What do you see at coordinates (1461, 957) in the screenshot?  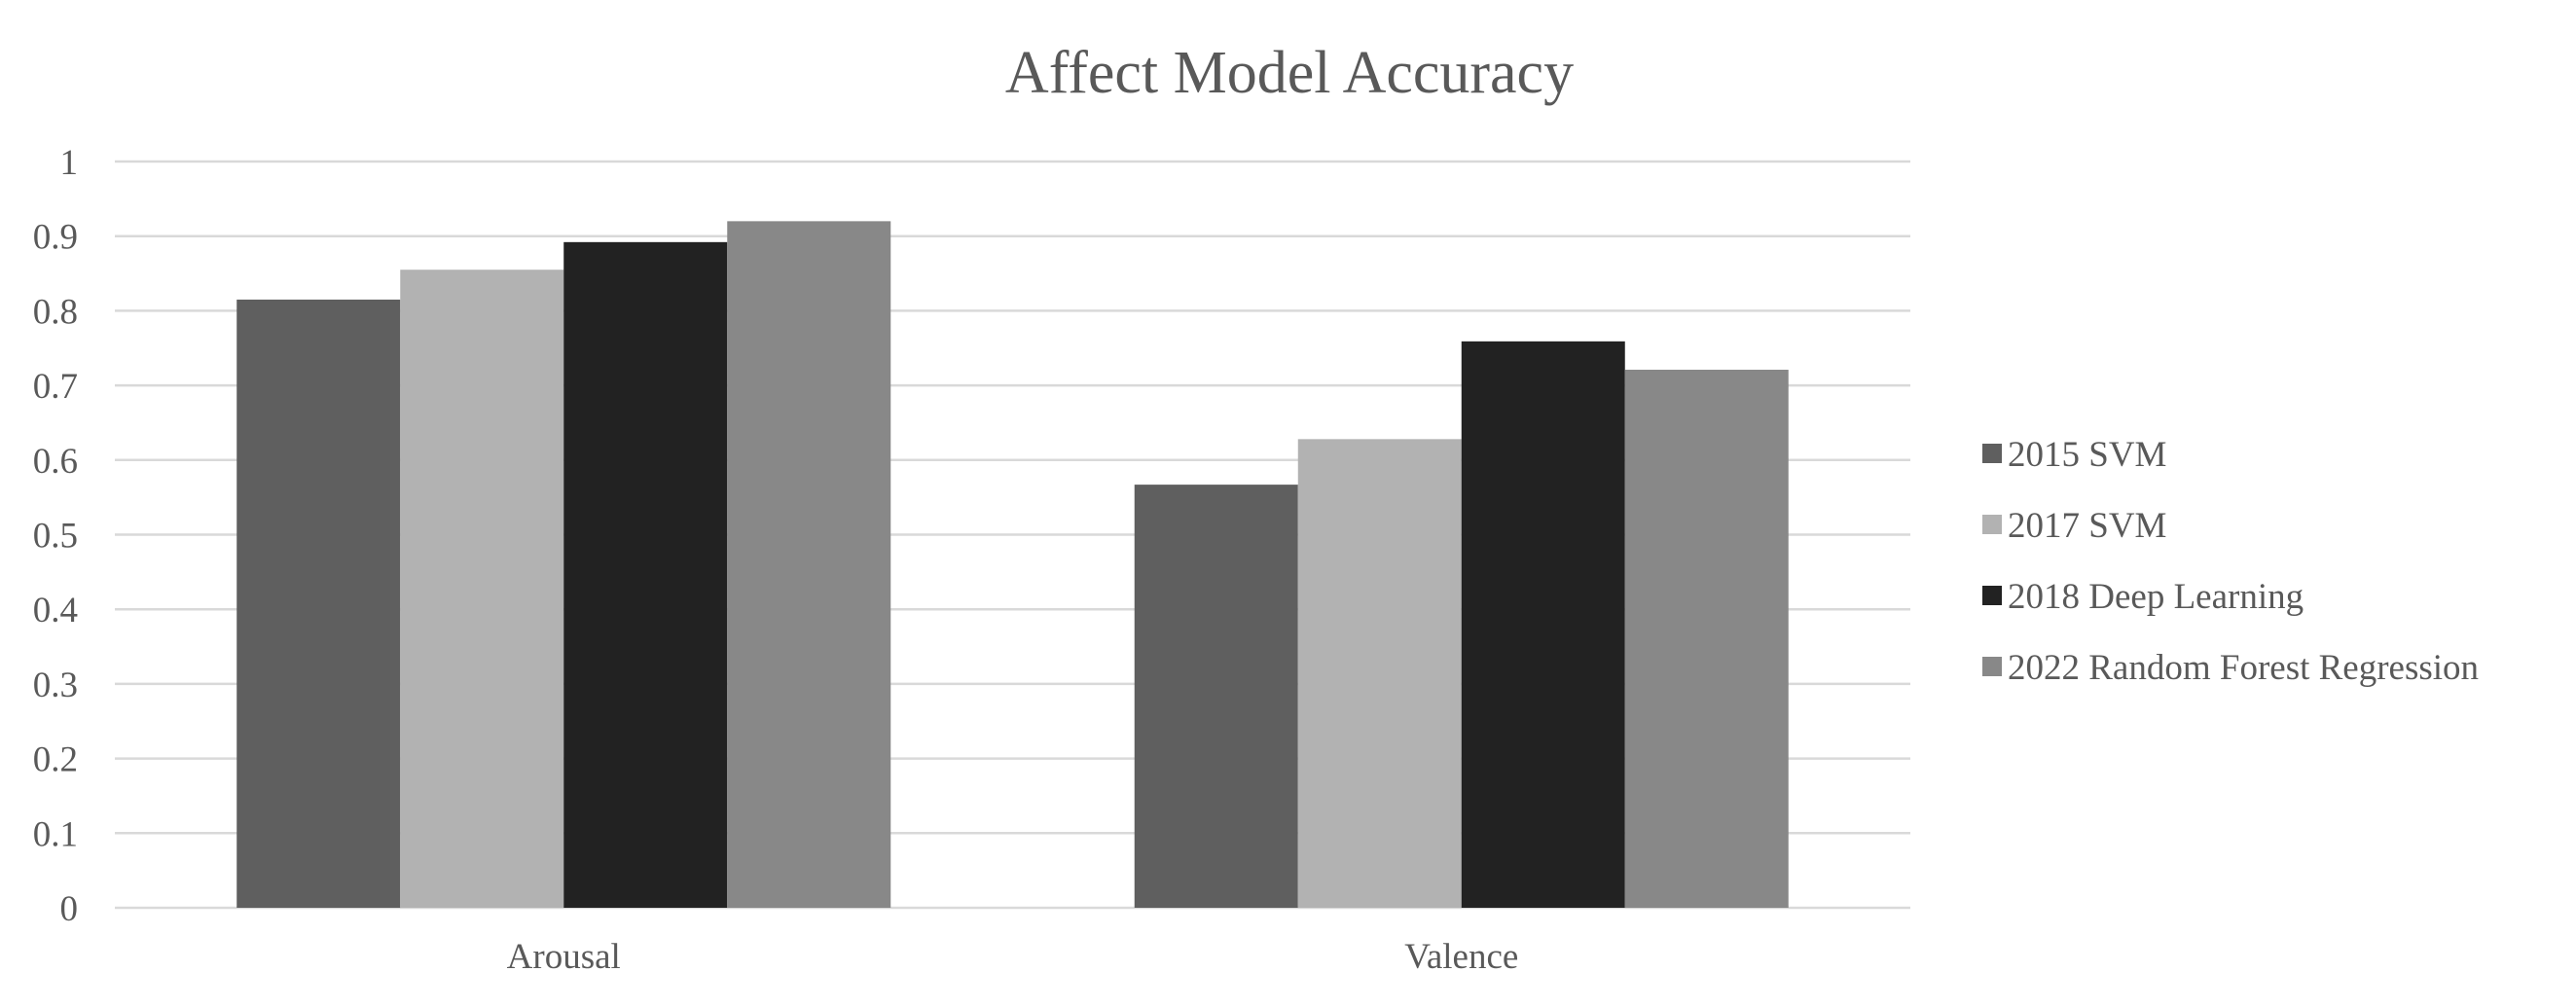 I see `x-category-label: Valence` at bounding box center [1461, 957].